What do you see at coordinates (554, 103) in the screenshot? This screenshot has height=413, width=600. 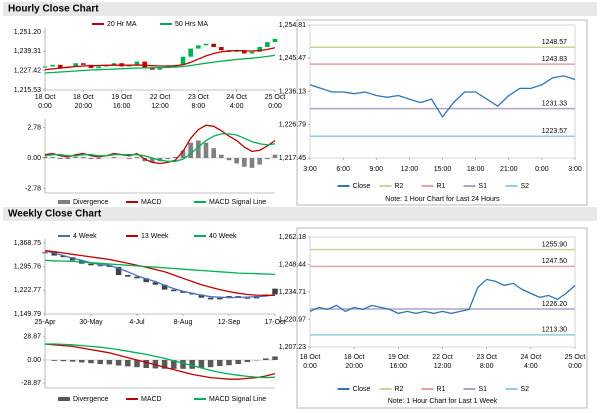 I see `level-label: 1231.33` at bounding box center [554, 103].